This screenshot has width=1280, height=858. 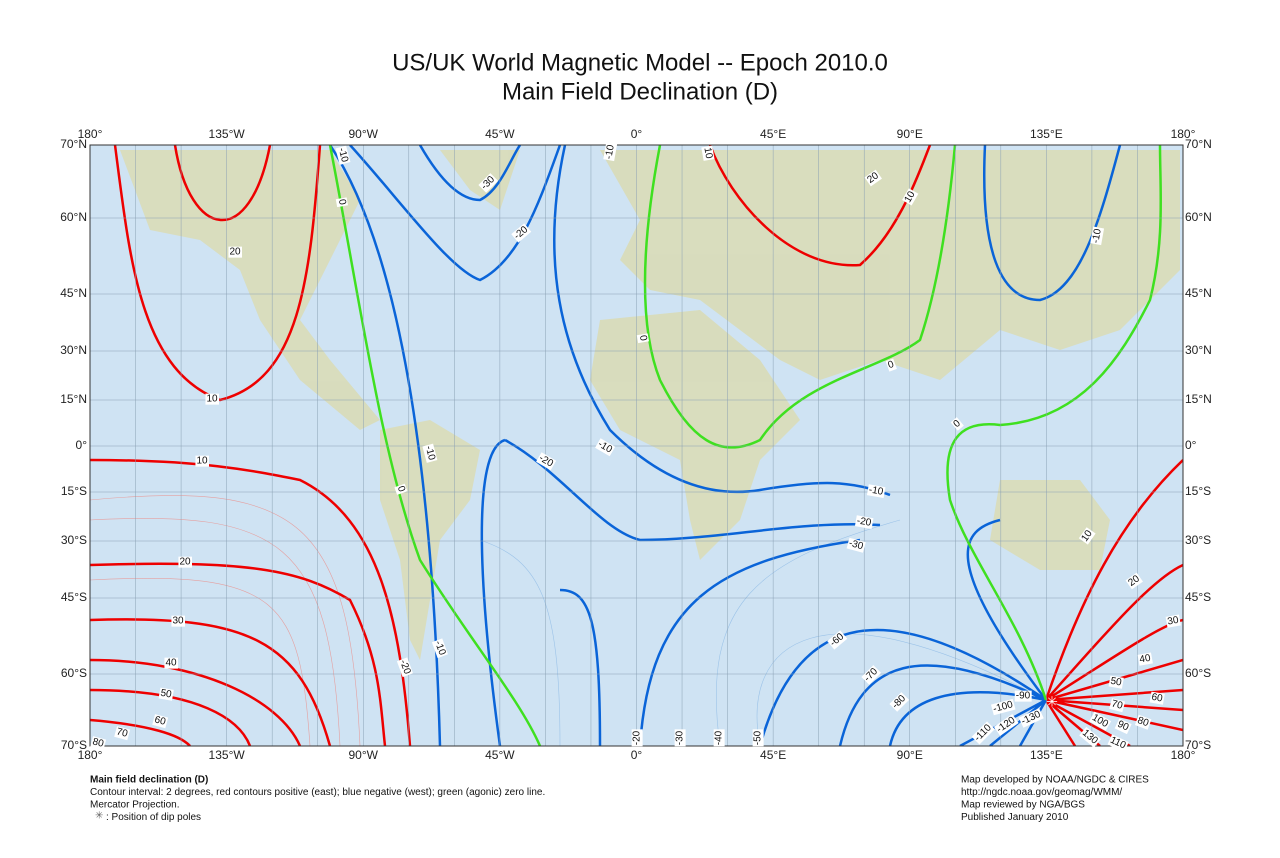 I want to click on footer-credit: Map developed by NOAA/NGDC & CIRES, so click(x=1055, y=780).